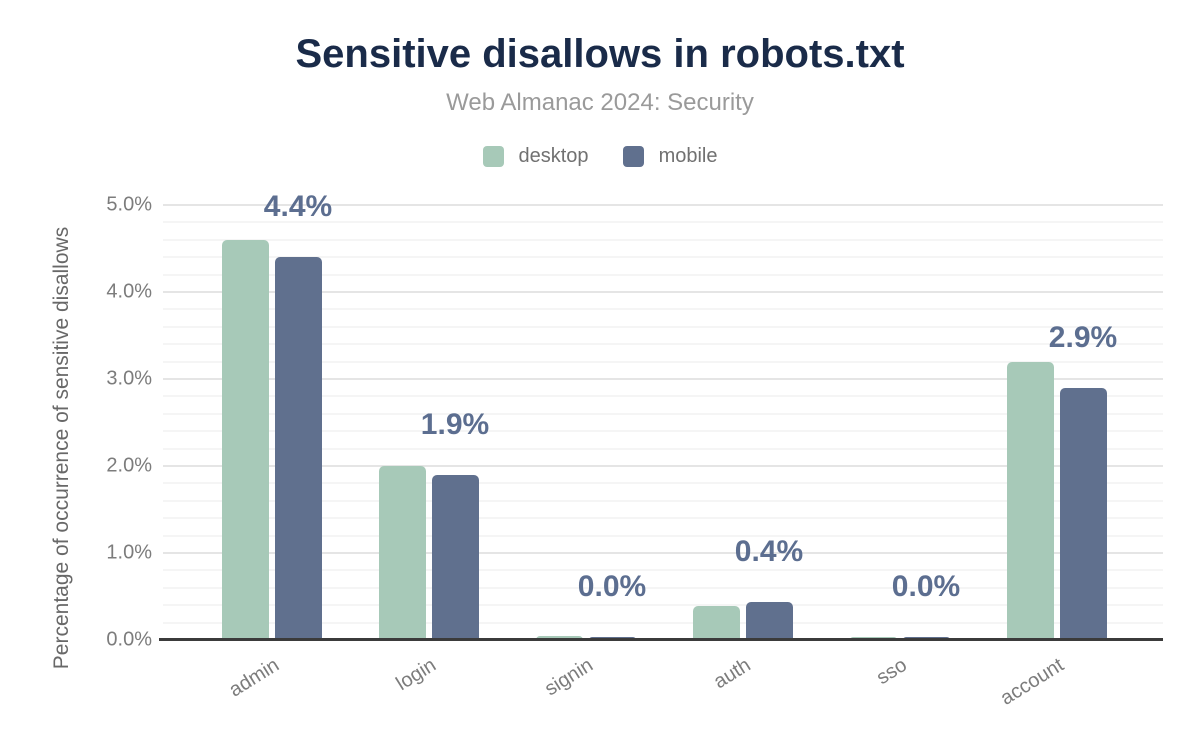 The image size is (1200, 742). What do you see at coordinates (716, 623) in the screenshot?
I see `desktop-bar-auth` at bounding box center [716, 623].